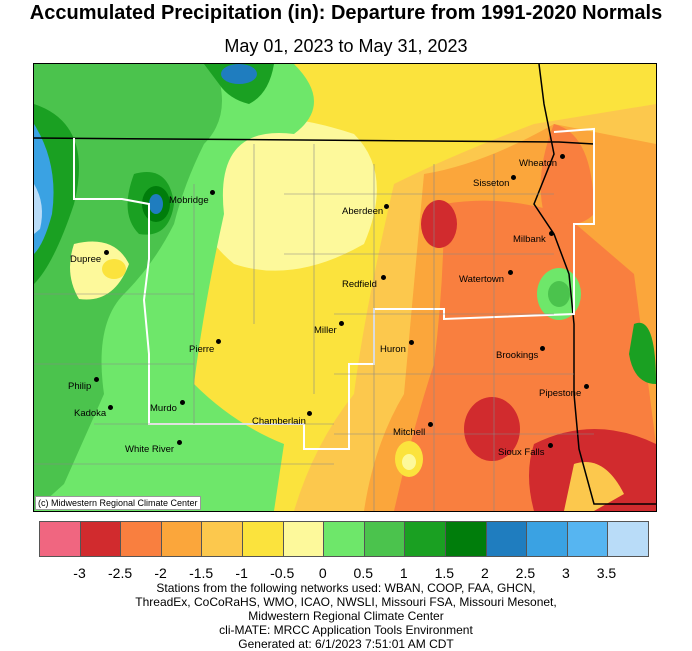  What do you see at coordinates (403, 573) in the screenshot?
I see `legend-tick-label: 1` at bounding box center [403, 573].